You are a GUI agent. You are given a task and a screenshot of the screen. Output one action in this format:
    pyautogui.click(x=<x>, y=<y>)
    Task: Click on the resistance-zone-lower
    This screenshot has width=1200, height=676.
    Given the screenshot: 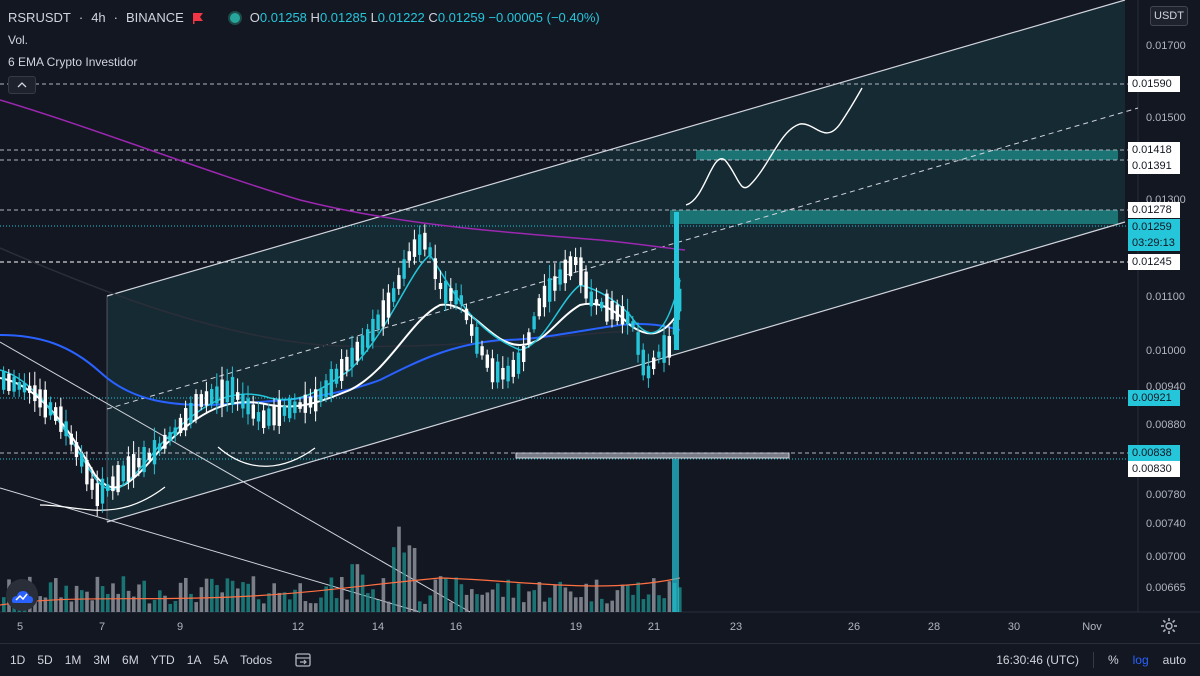 What is the action you would take?
    pyautogui.click(x=894, y=217)
    